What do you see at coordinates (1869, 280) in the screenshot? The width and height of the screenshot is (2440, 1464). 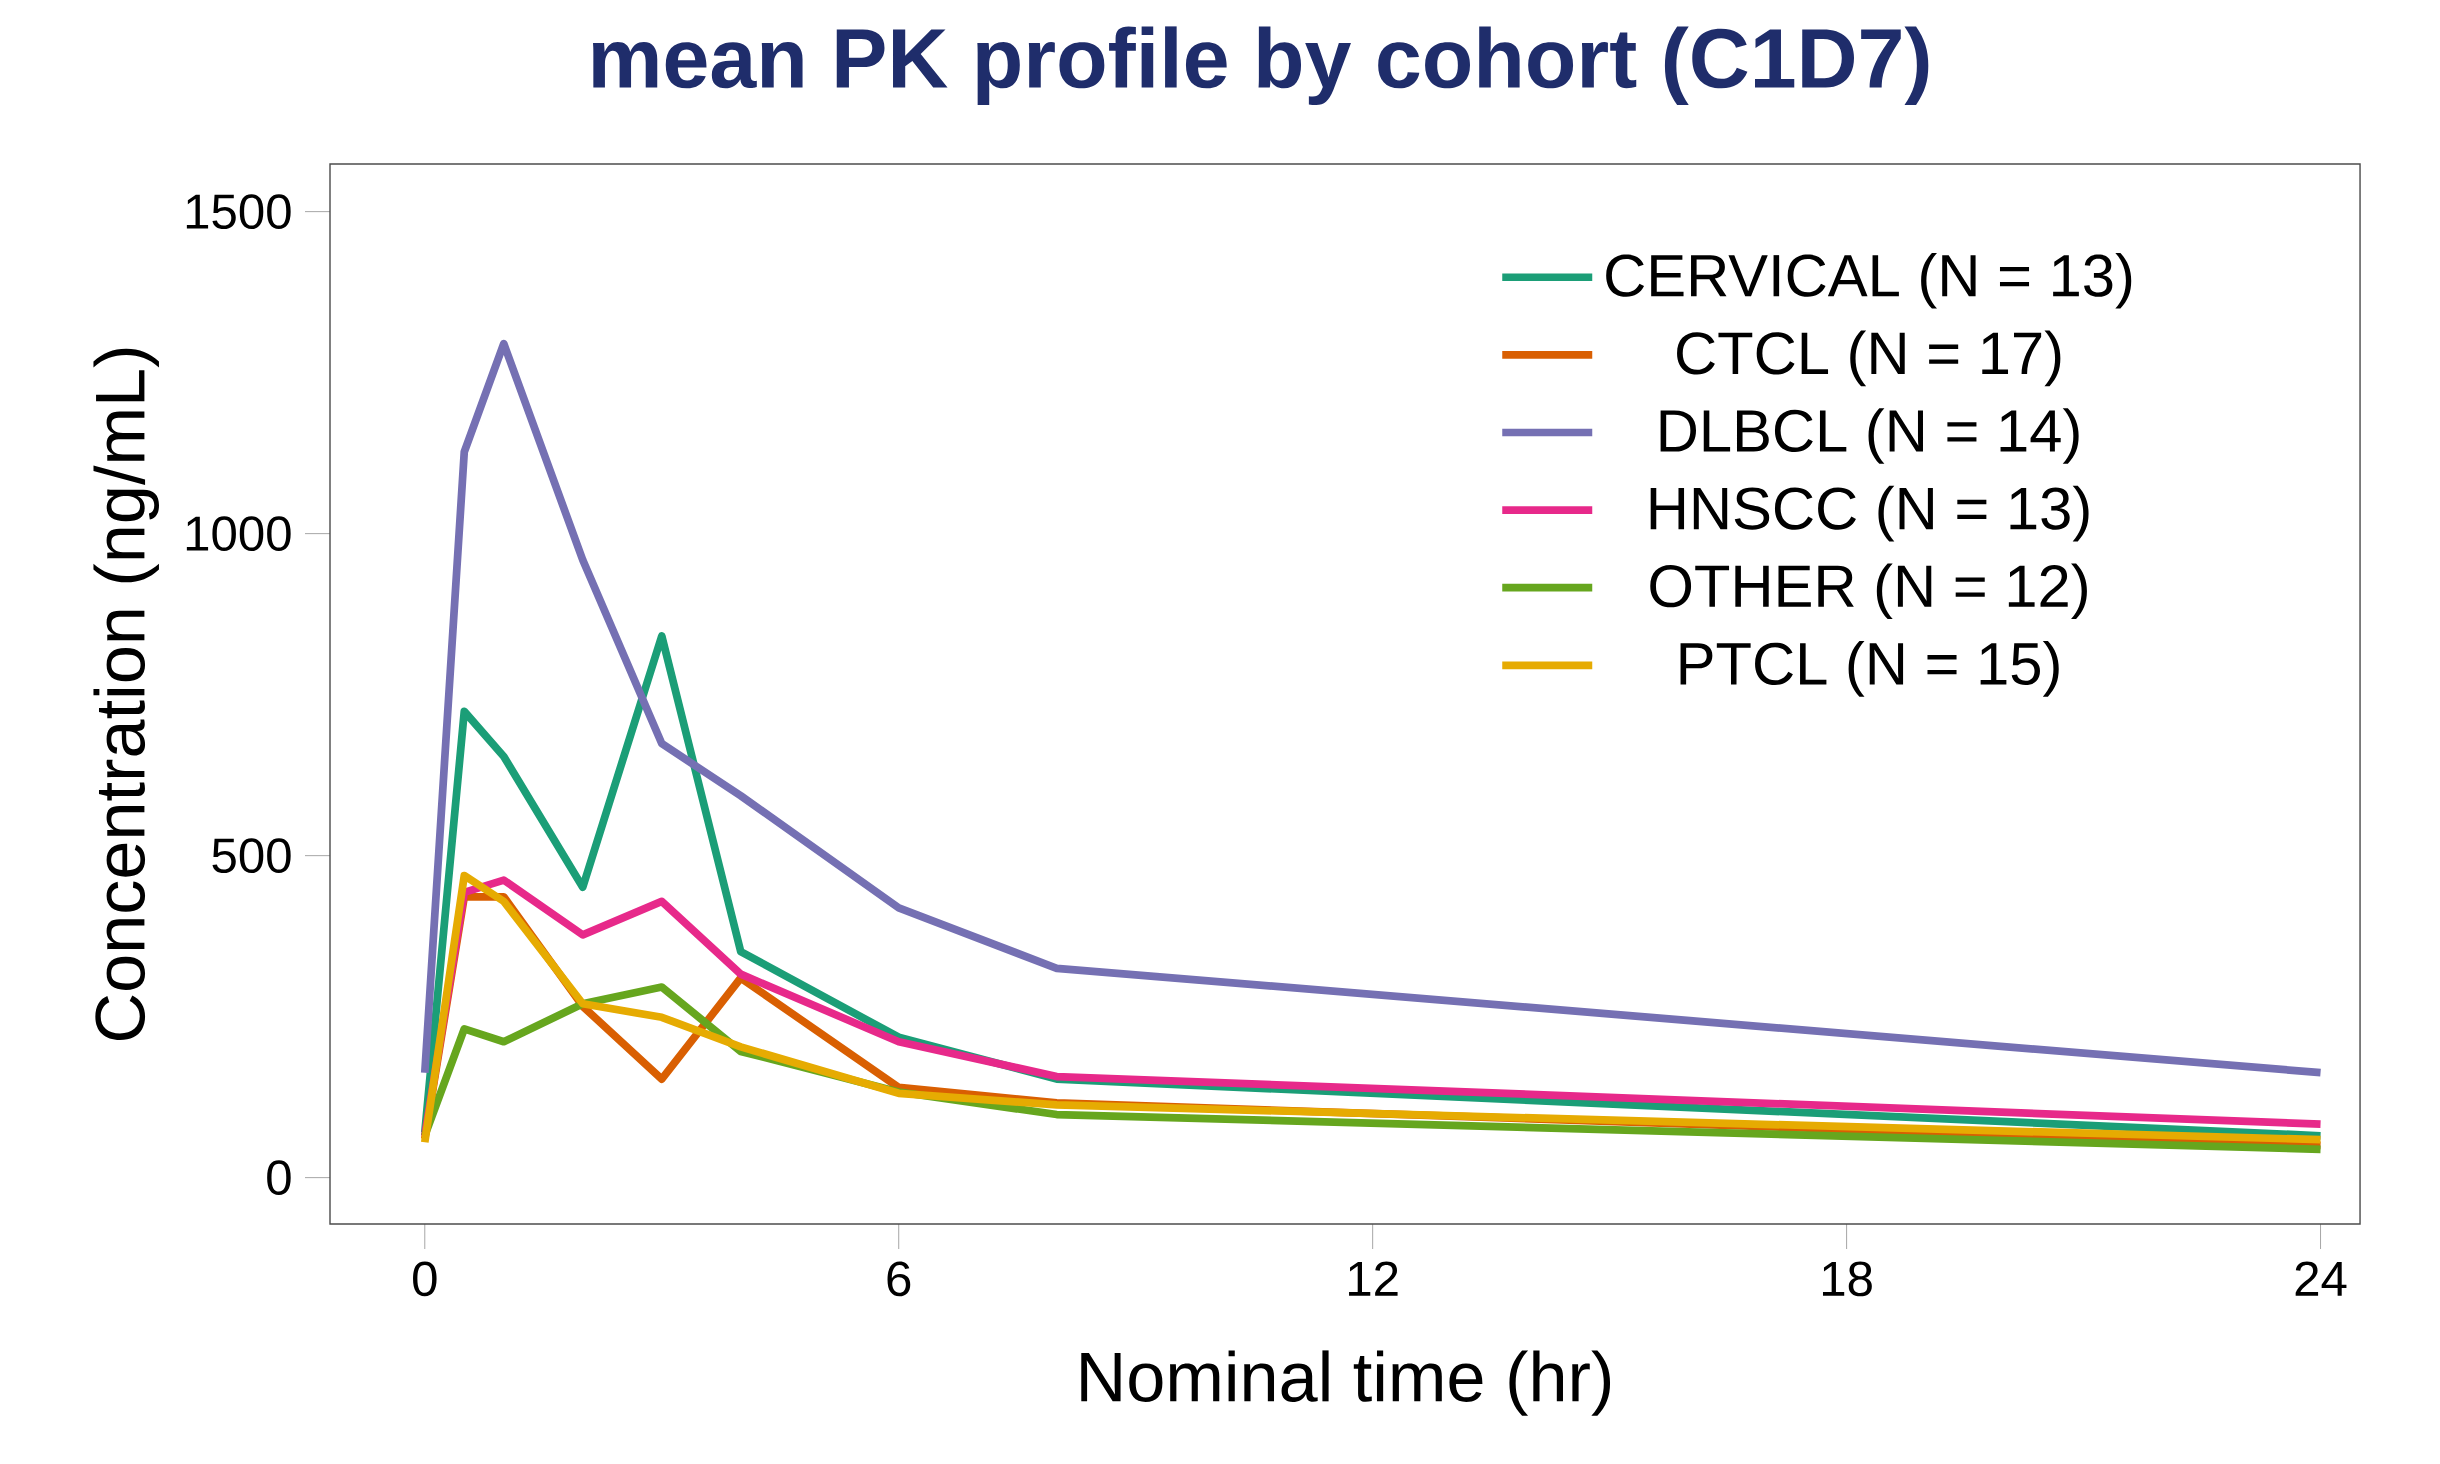 I see `legend-label: CERVICAL (N = 13)` at bounding box center [1869, 280].